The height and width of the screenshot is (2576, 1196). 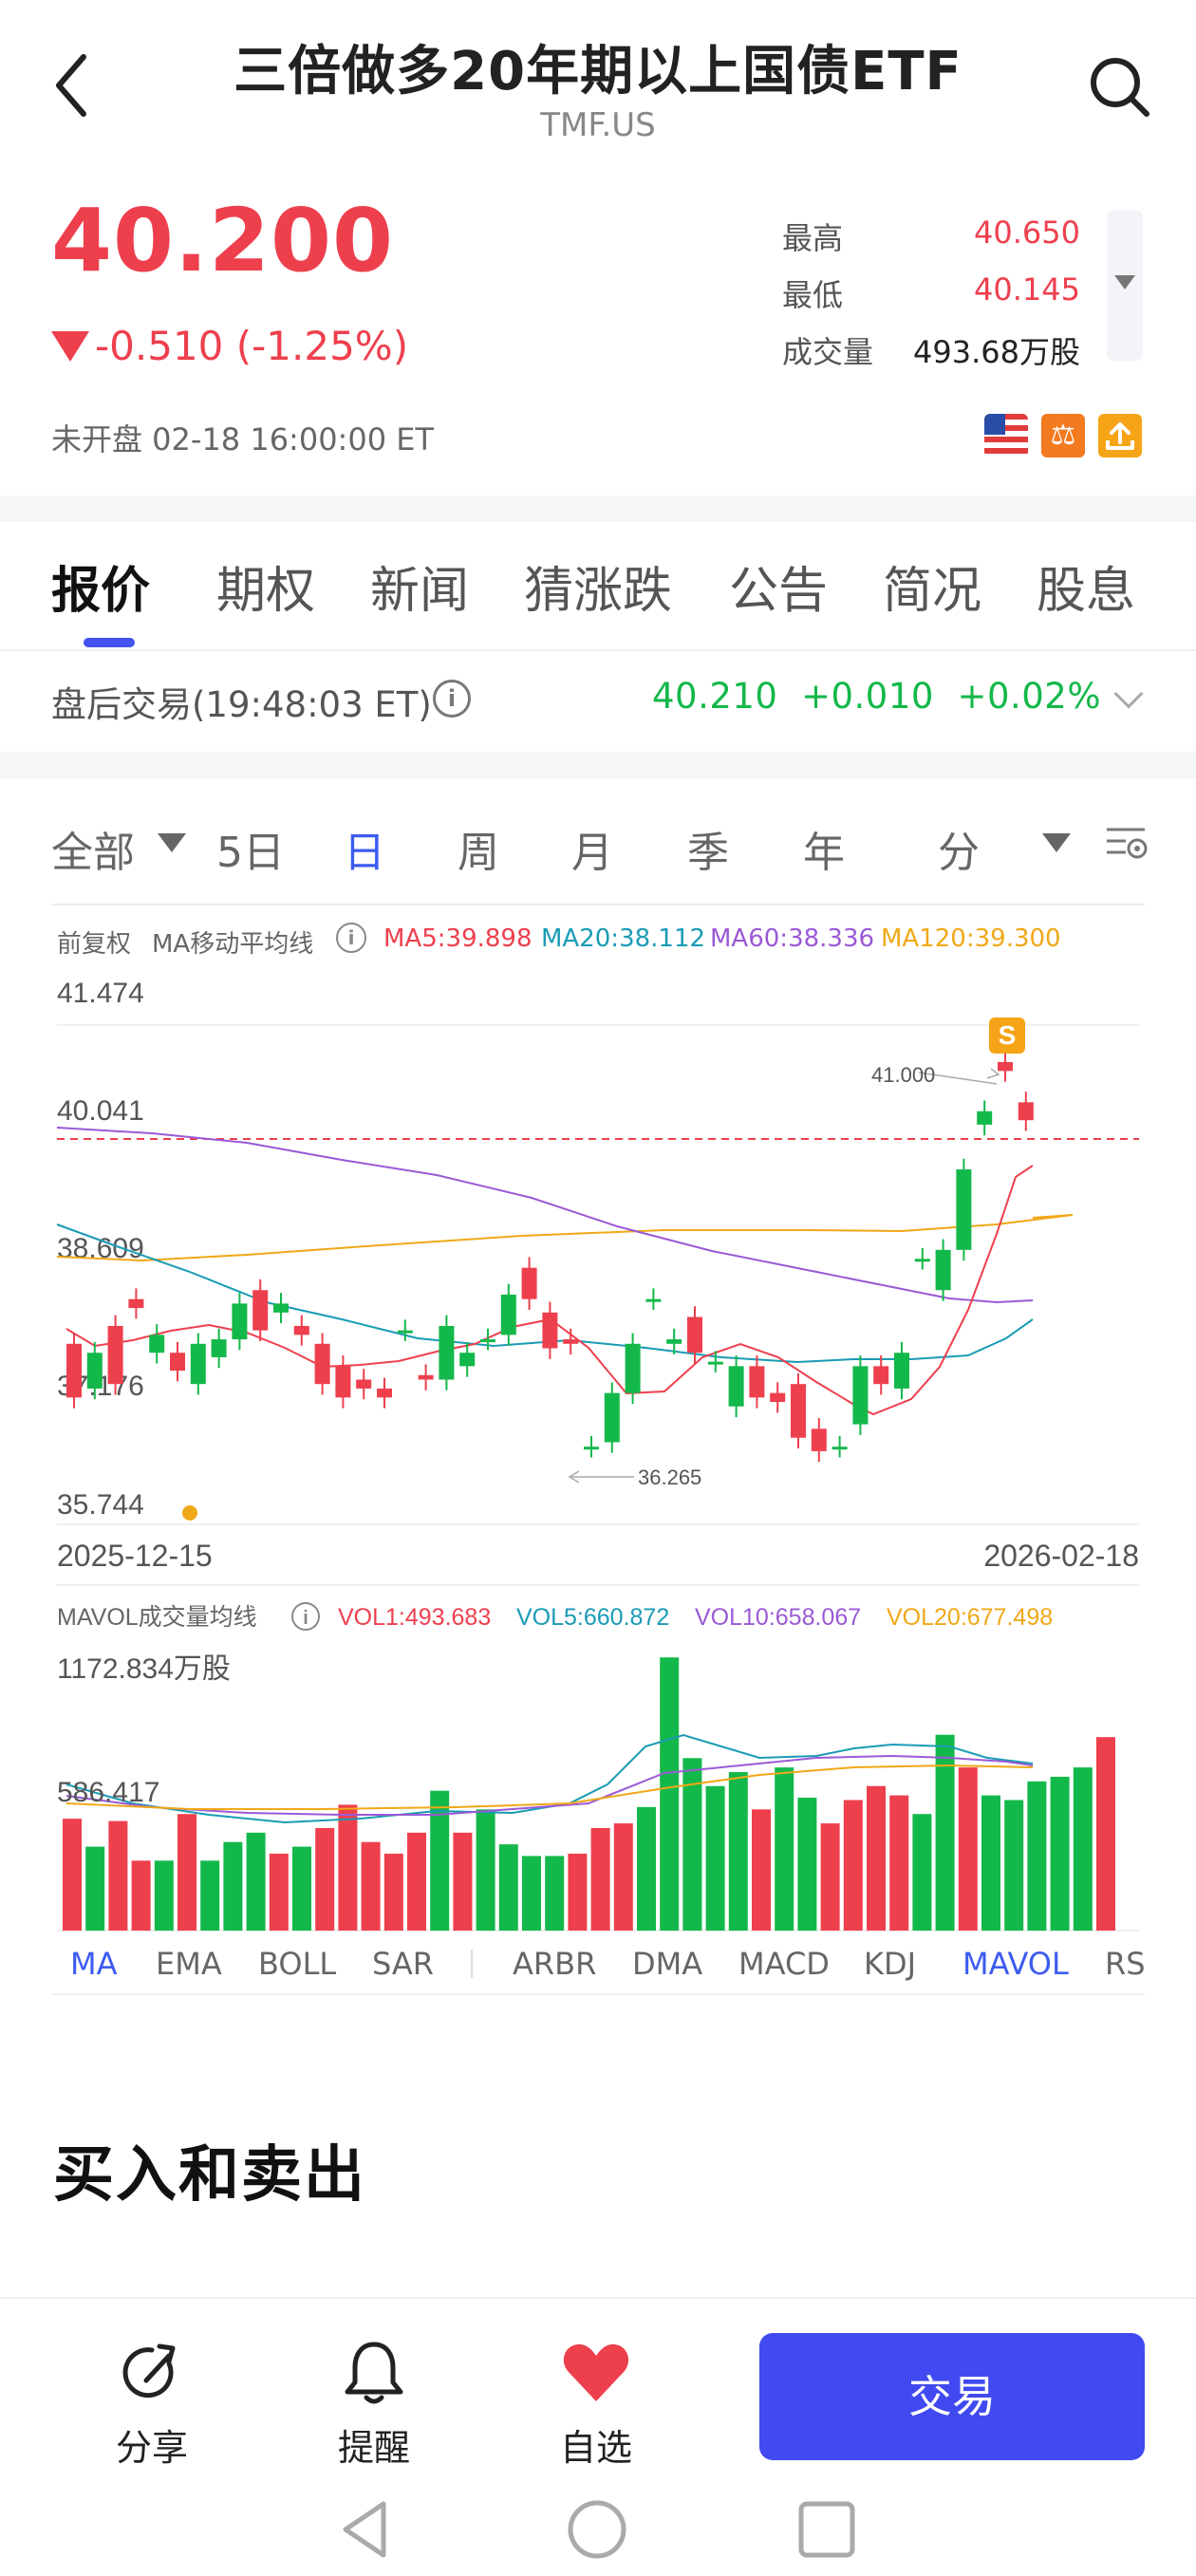 I want to click on nav-back-button, so click(x=367, y=2531).